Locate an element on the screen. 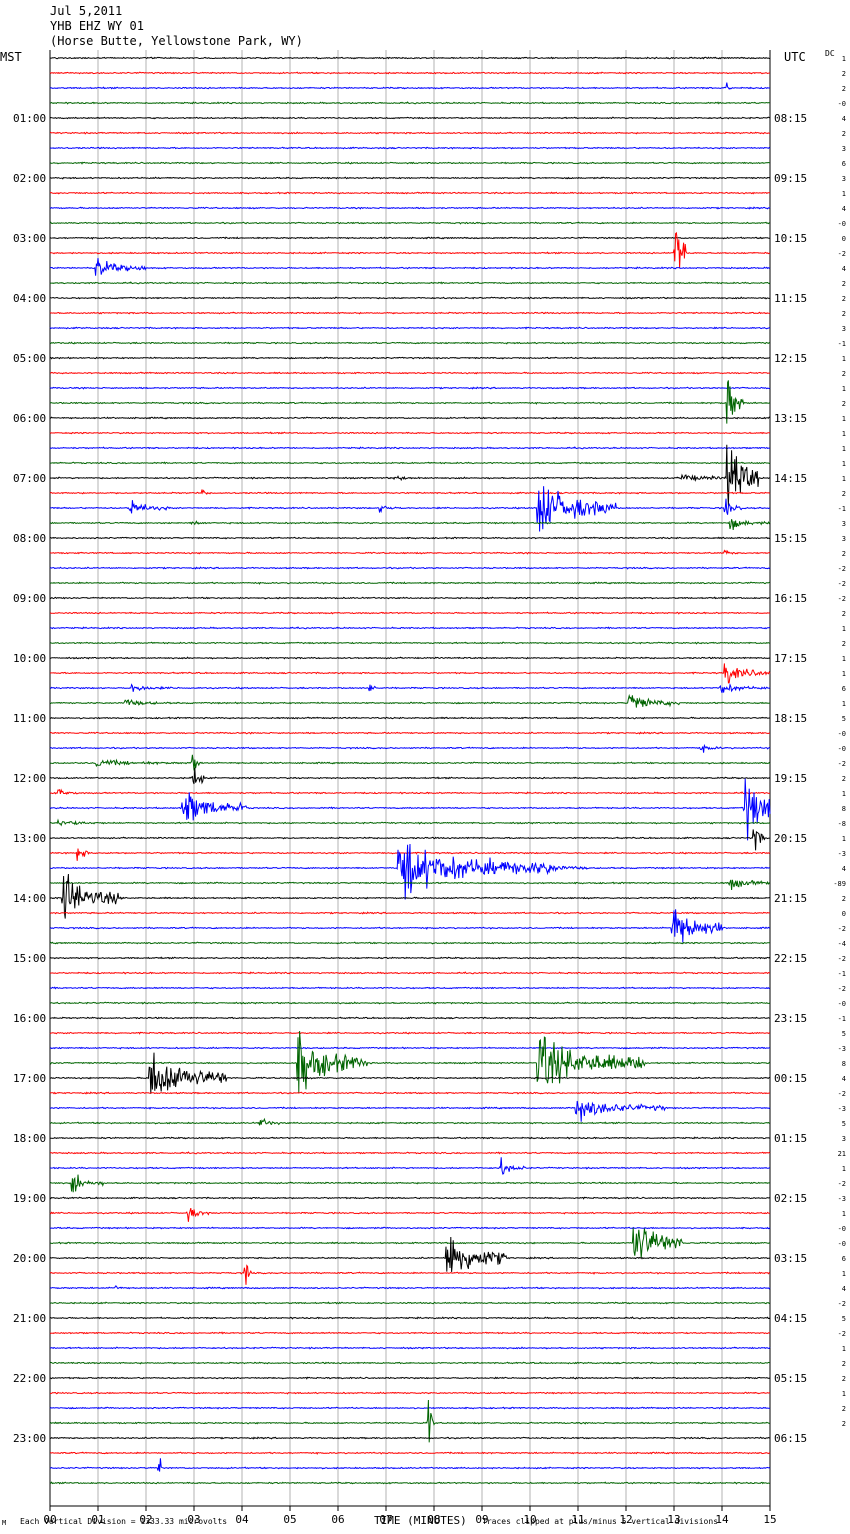 The width and height of the screenshot is (850, 1534). mst-hour-label: 03:00 is located at coordinates (29, 238).